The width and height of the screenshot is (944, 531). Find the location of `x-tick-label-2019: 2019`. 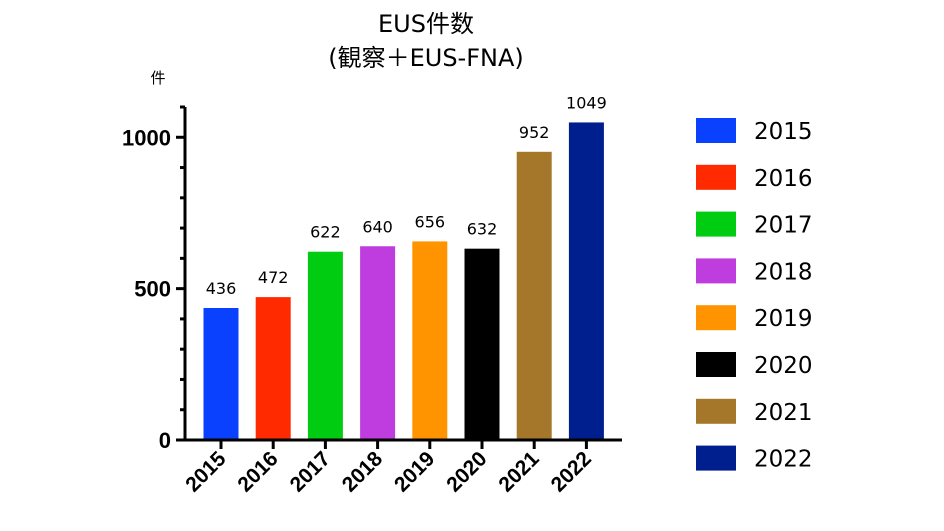

x-tick-label-2019: 2019 is located at coordinates (414, 471).